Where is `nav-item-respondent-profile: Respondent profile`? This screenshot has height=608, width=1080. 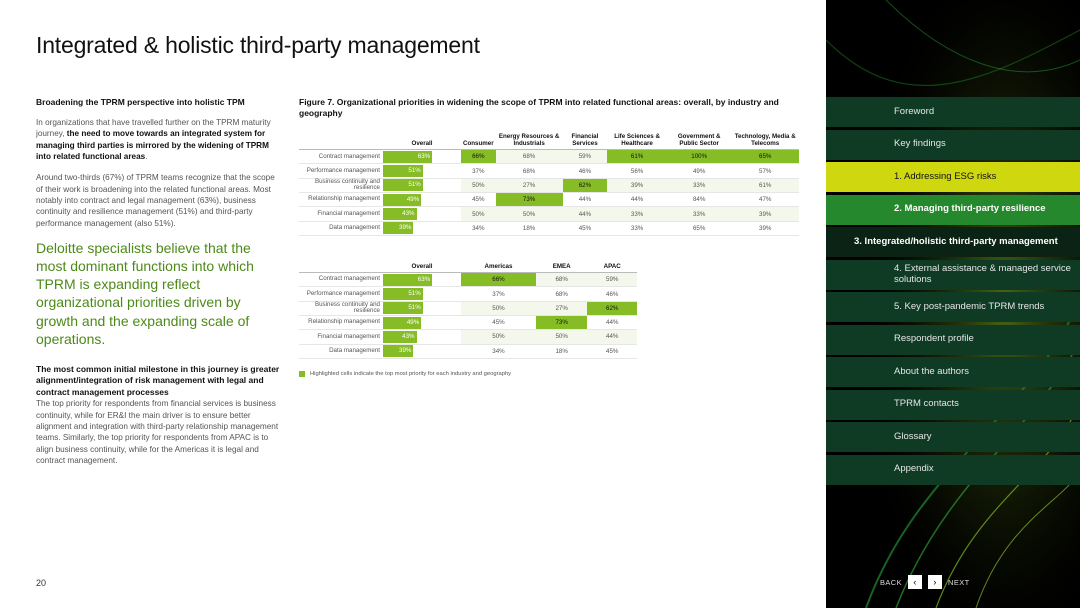 nav-item-respondent-profile: Respondent profile is located at coordinates (953, 339).